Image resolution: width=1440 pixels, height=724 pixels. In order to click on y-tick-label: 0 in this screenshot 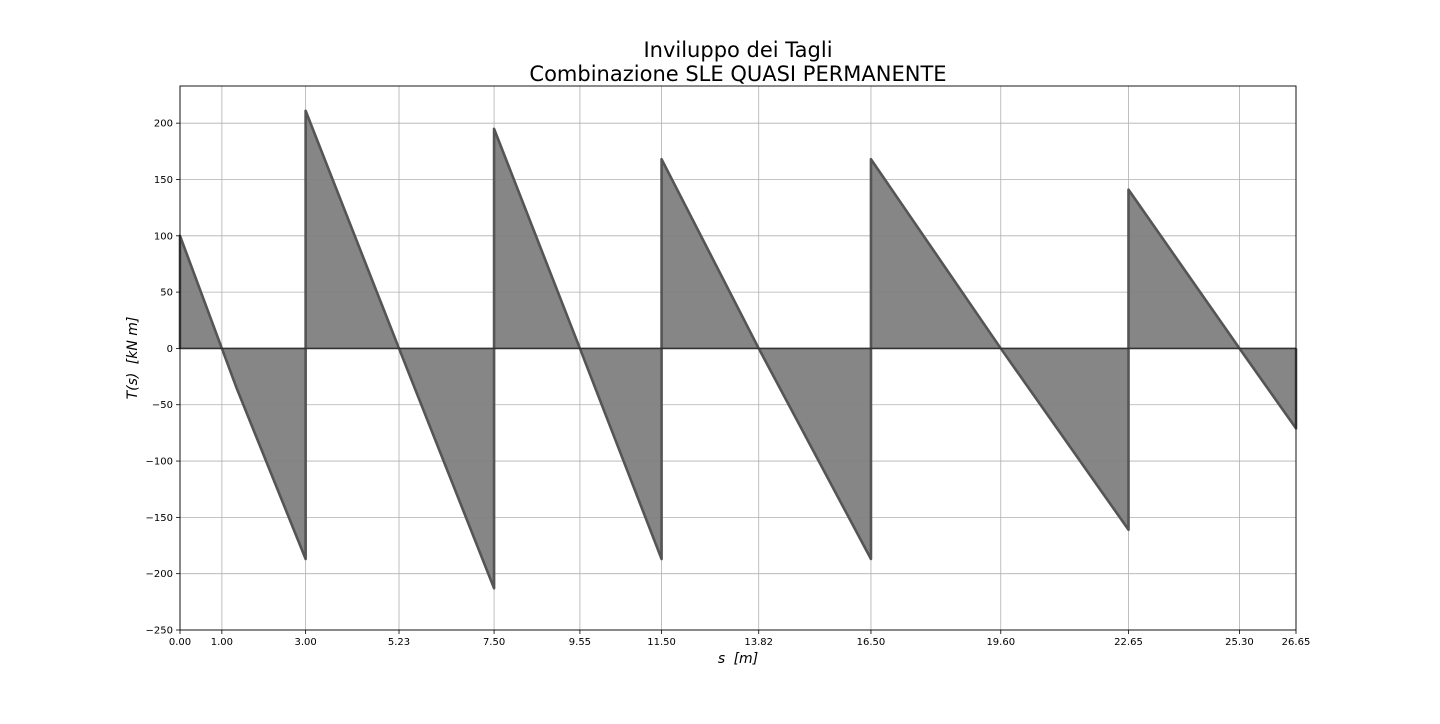, I will do `click(170, 349)`.